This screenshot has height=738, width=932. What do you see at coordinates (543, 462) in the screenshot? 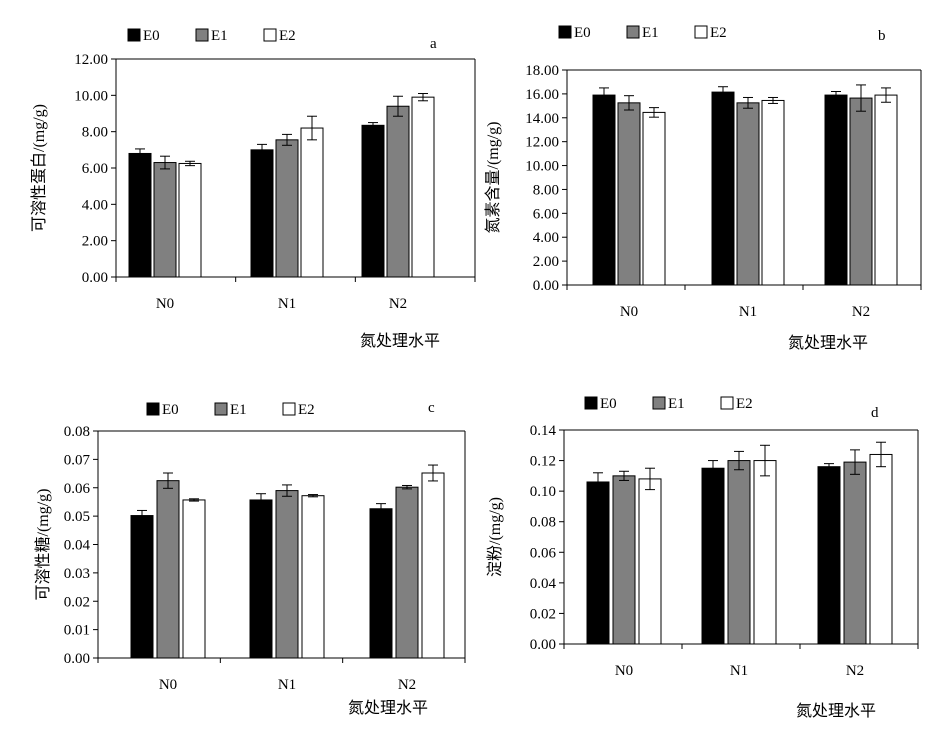
I see `y-tick-label: 0.12` at bounding box center [543, 462].